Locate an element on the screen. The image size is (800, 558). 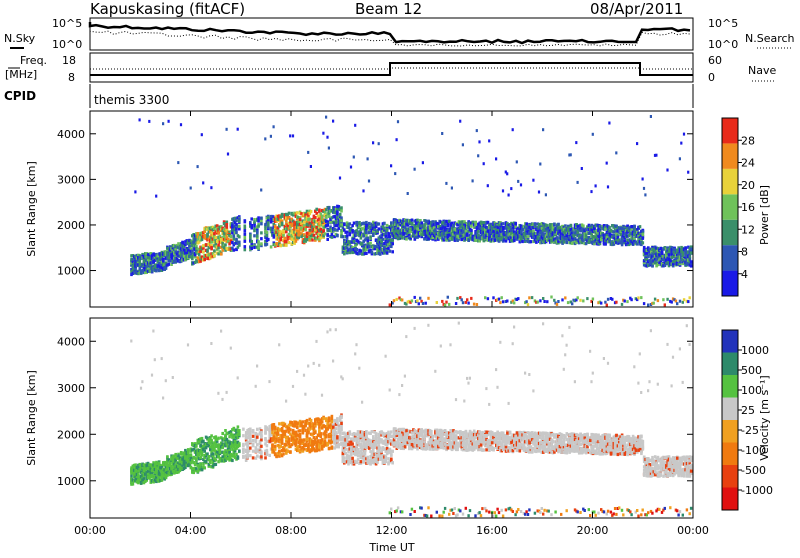
power-ylabel: Slant Range [km] is located at coordinates (31, 209).